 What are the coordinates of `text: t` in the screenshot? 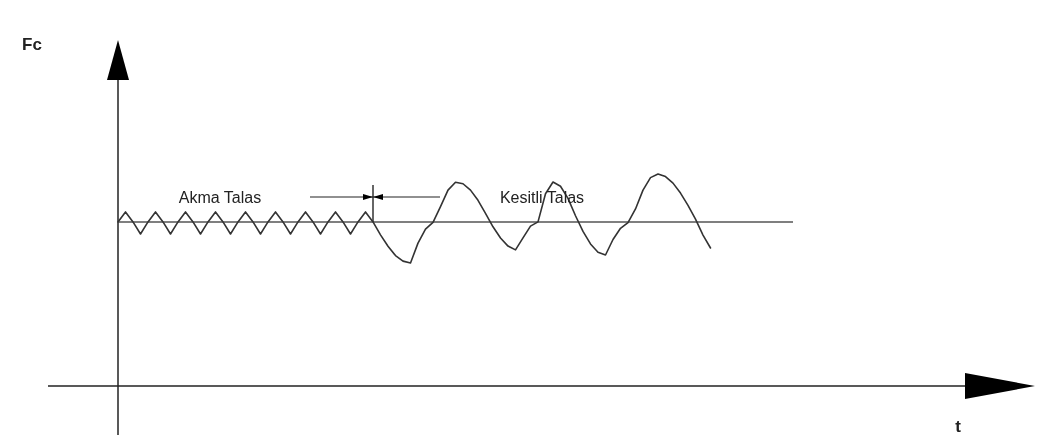 It's located at (958, 426).